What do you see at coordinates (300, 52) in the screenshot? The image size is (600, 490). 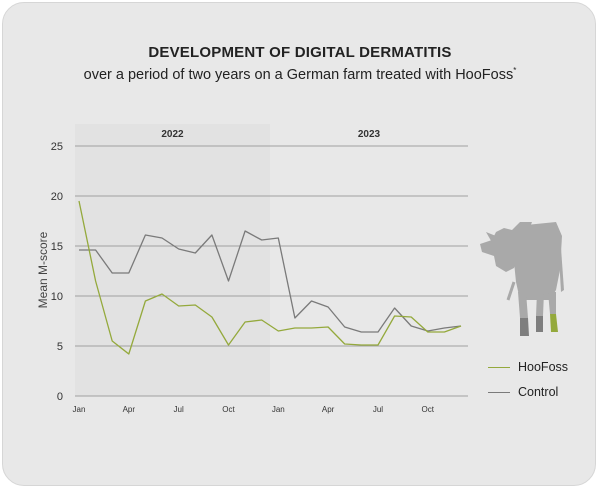 I see `chart-title: DEVELOPMENT OF DIGITAL DERMATITIS` at bounding box center [300, 52].